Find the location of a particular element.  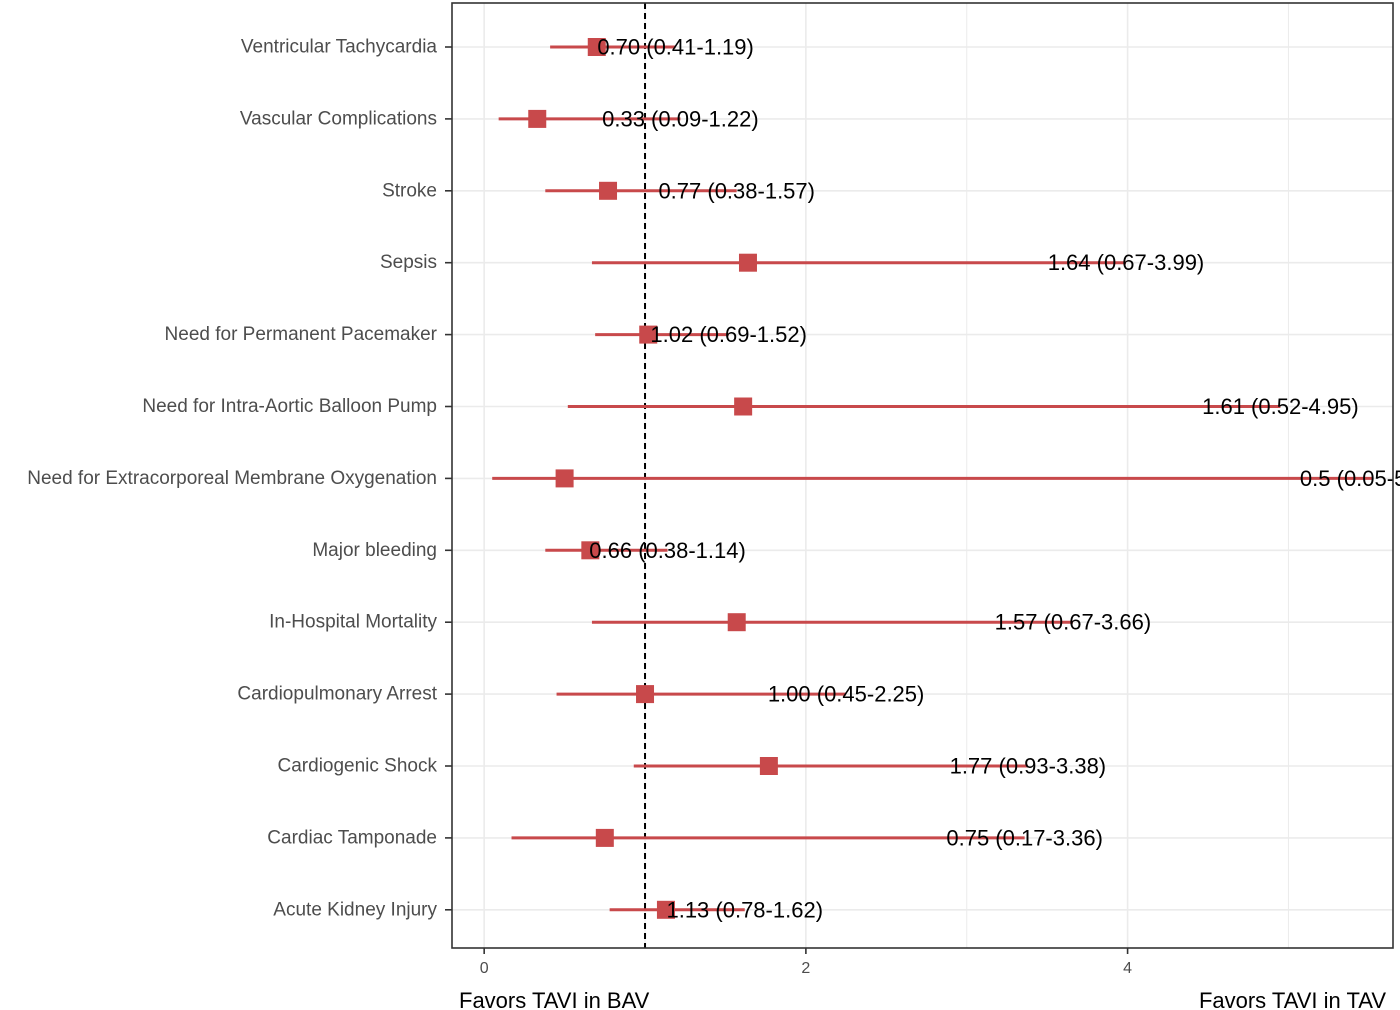

row-label: Major bleeding is located at coordinates (374, 550).